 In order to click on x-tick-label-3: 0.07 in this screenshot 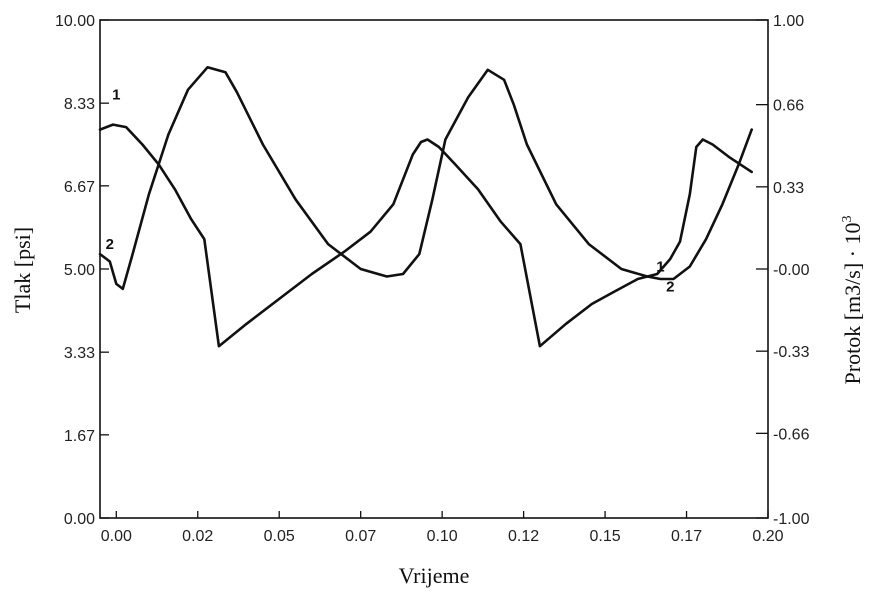, I will do `click(360, 536)`.